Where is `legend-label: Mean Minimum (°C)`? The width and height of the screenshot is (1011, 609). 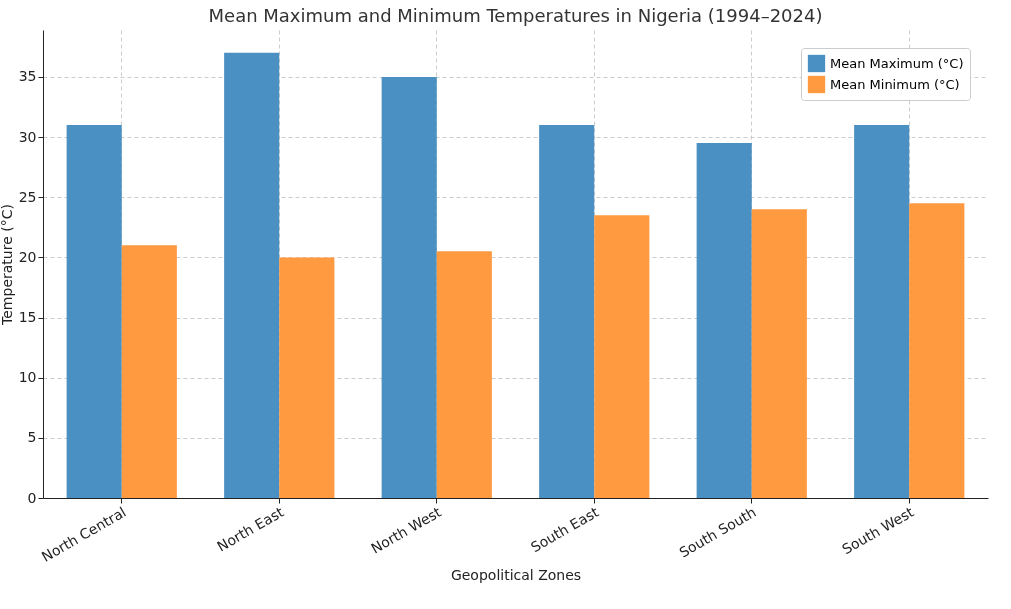
legend-label: Mean Minimum (°C) is located at coordinates (895, 84).